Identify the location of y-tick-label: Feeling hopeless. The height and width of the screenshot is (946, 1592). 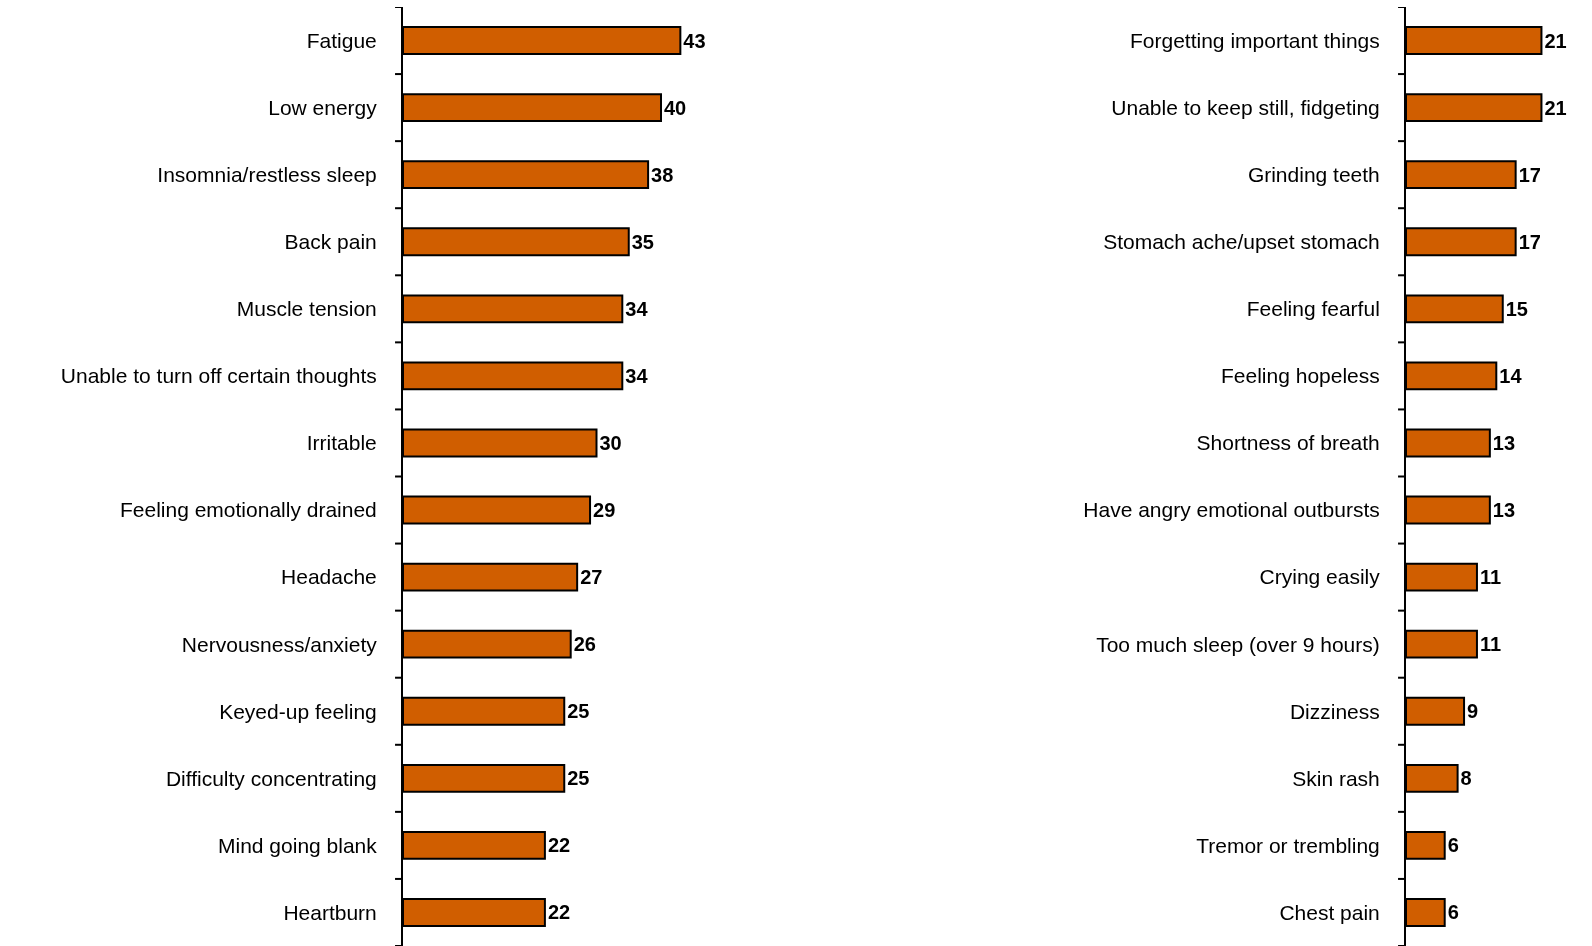
(1300, 376).